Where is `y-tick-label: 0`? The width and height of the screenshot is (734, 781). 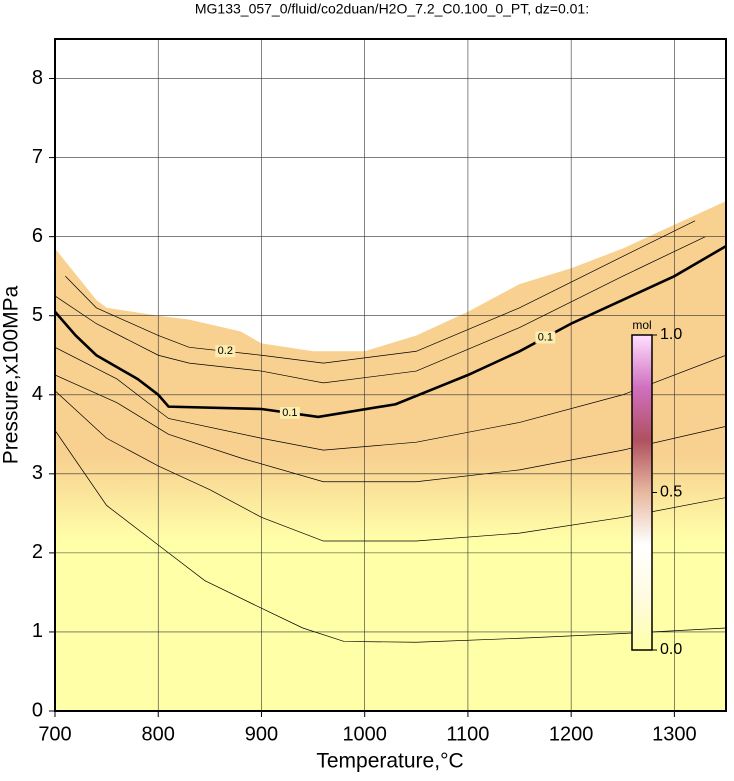
y-tick-label: 0 is located at coordinates (37, 710).